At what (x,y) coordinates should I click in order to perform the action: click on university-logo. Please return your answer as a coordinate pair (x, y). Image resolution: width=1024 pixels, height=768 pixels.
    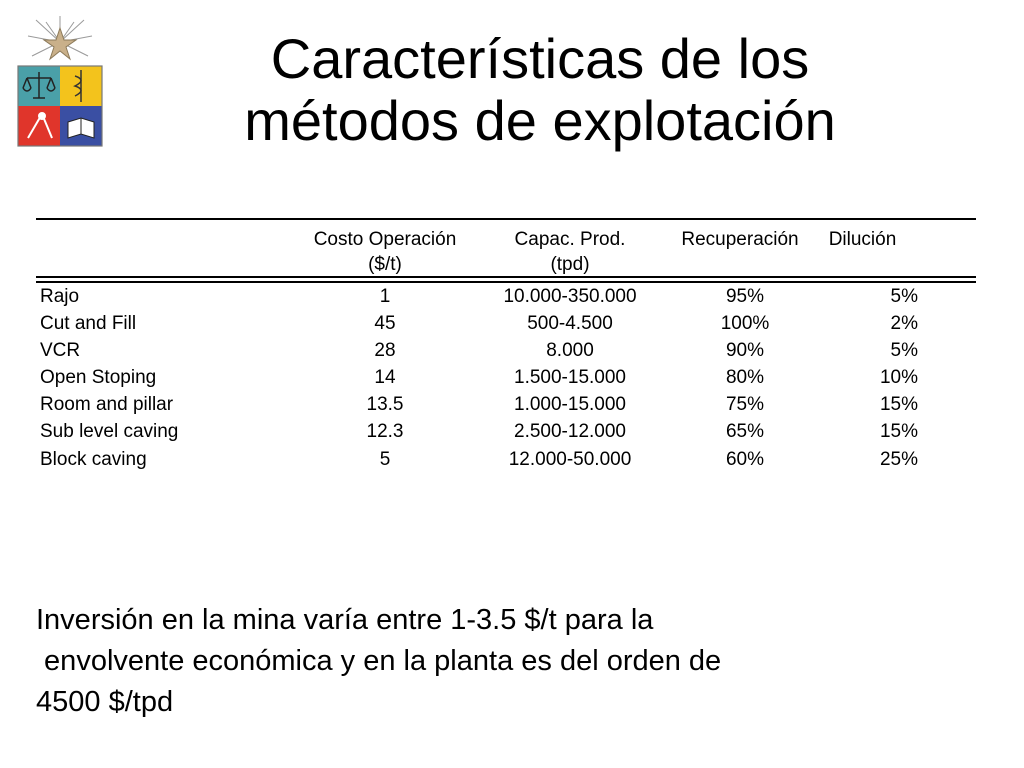
    Looking at the image, I should click on (60, 84).